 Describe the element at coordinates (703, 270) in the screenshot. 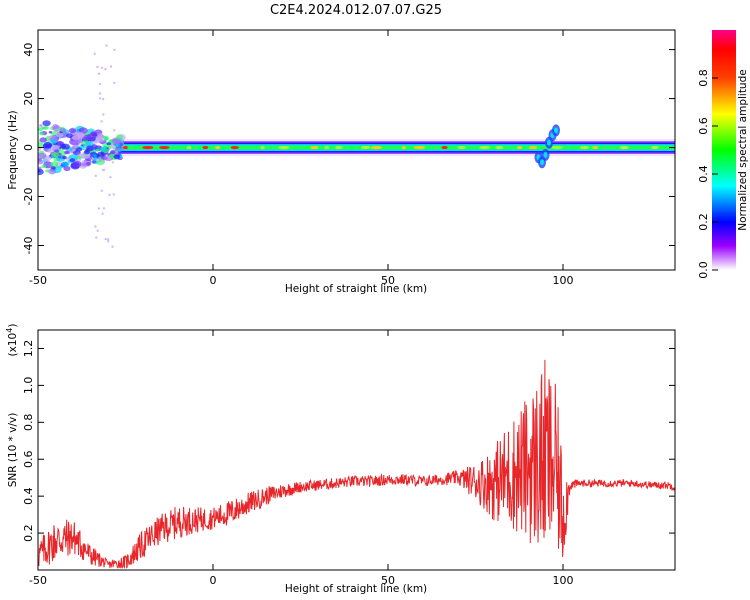

I see `colorbar-tick-label: 0.0` at that location.